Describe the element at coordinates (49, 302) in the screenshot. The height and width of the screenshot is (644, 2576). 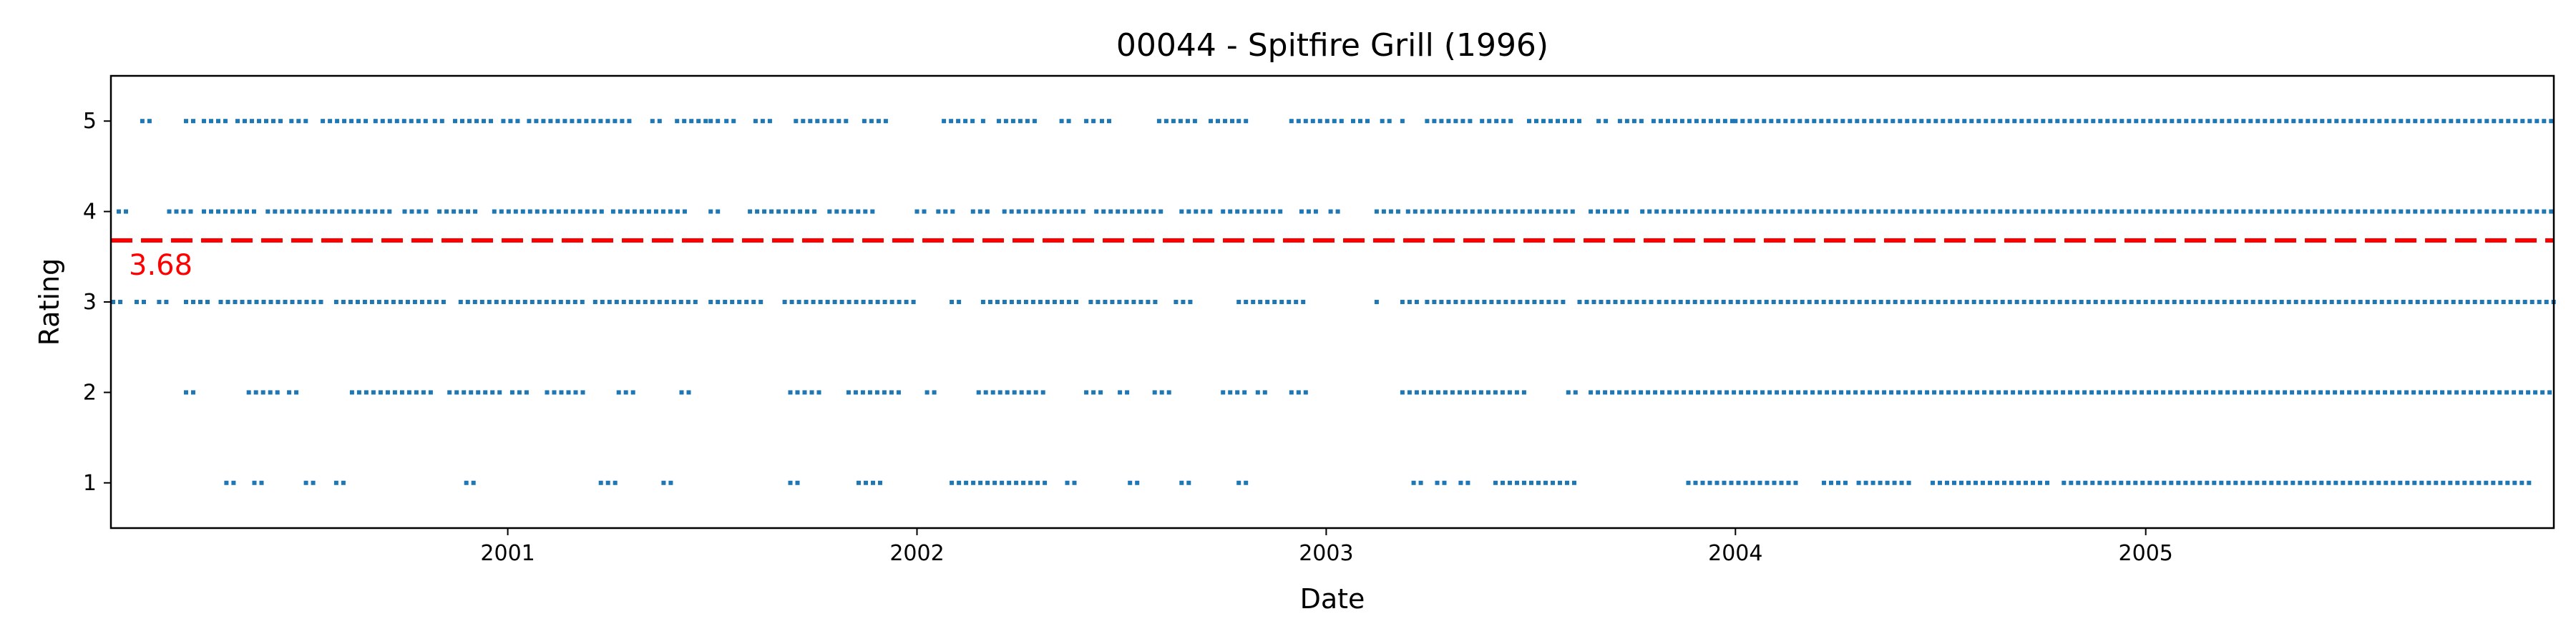
I see `y-axis-label: Rating` at that location.